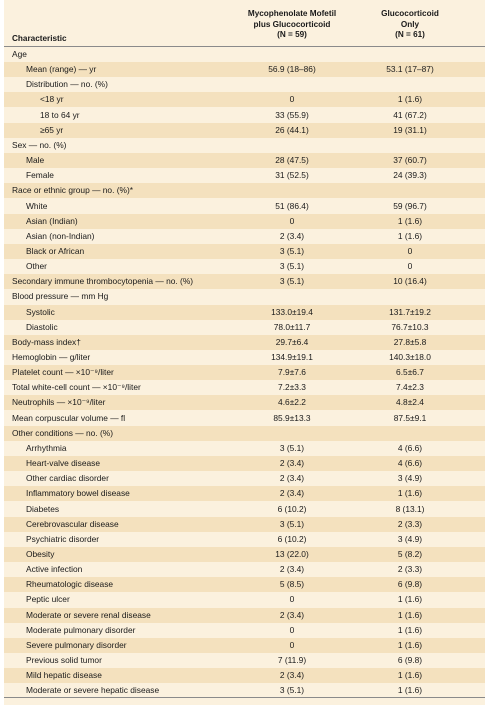 The width and height of the screenshot is (489, 707). I want to click on table-row: Peptic ulcer 0 1 (1.6), so click(244, 599).